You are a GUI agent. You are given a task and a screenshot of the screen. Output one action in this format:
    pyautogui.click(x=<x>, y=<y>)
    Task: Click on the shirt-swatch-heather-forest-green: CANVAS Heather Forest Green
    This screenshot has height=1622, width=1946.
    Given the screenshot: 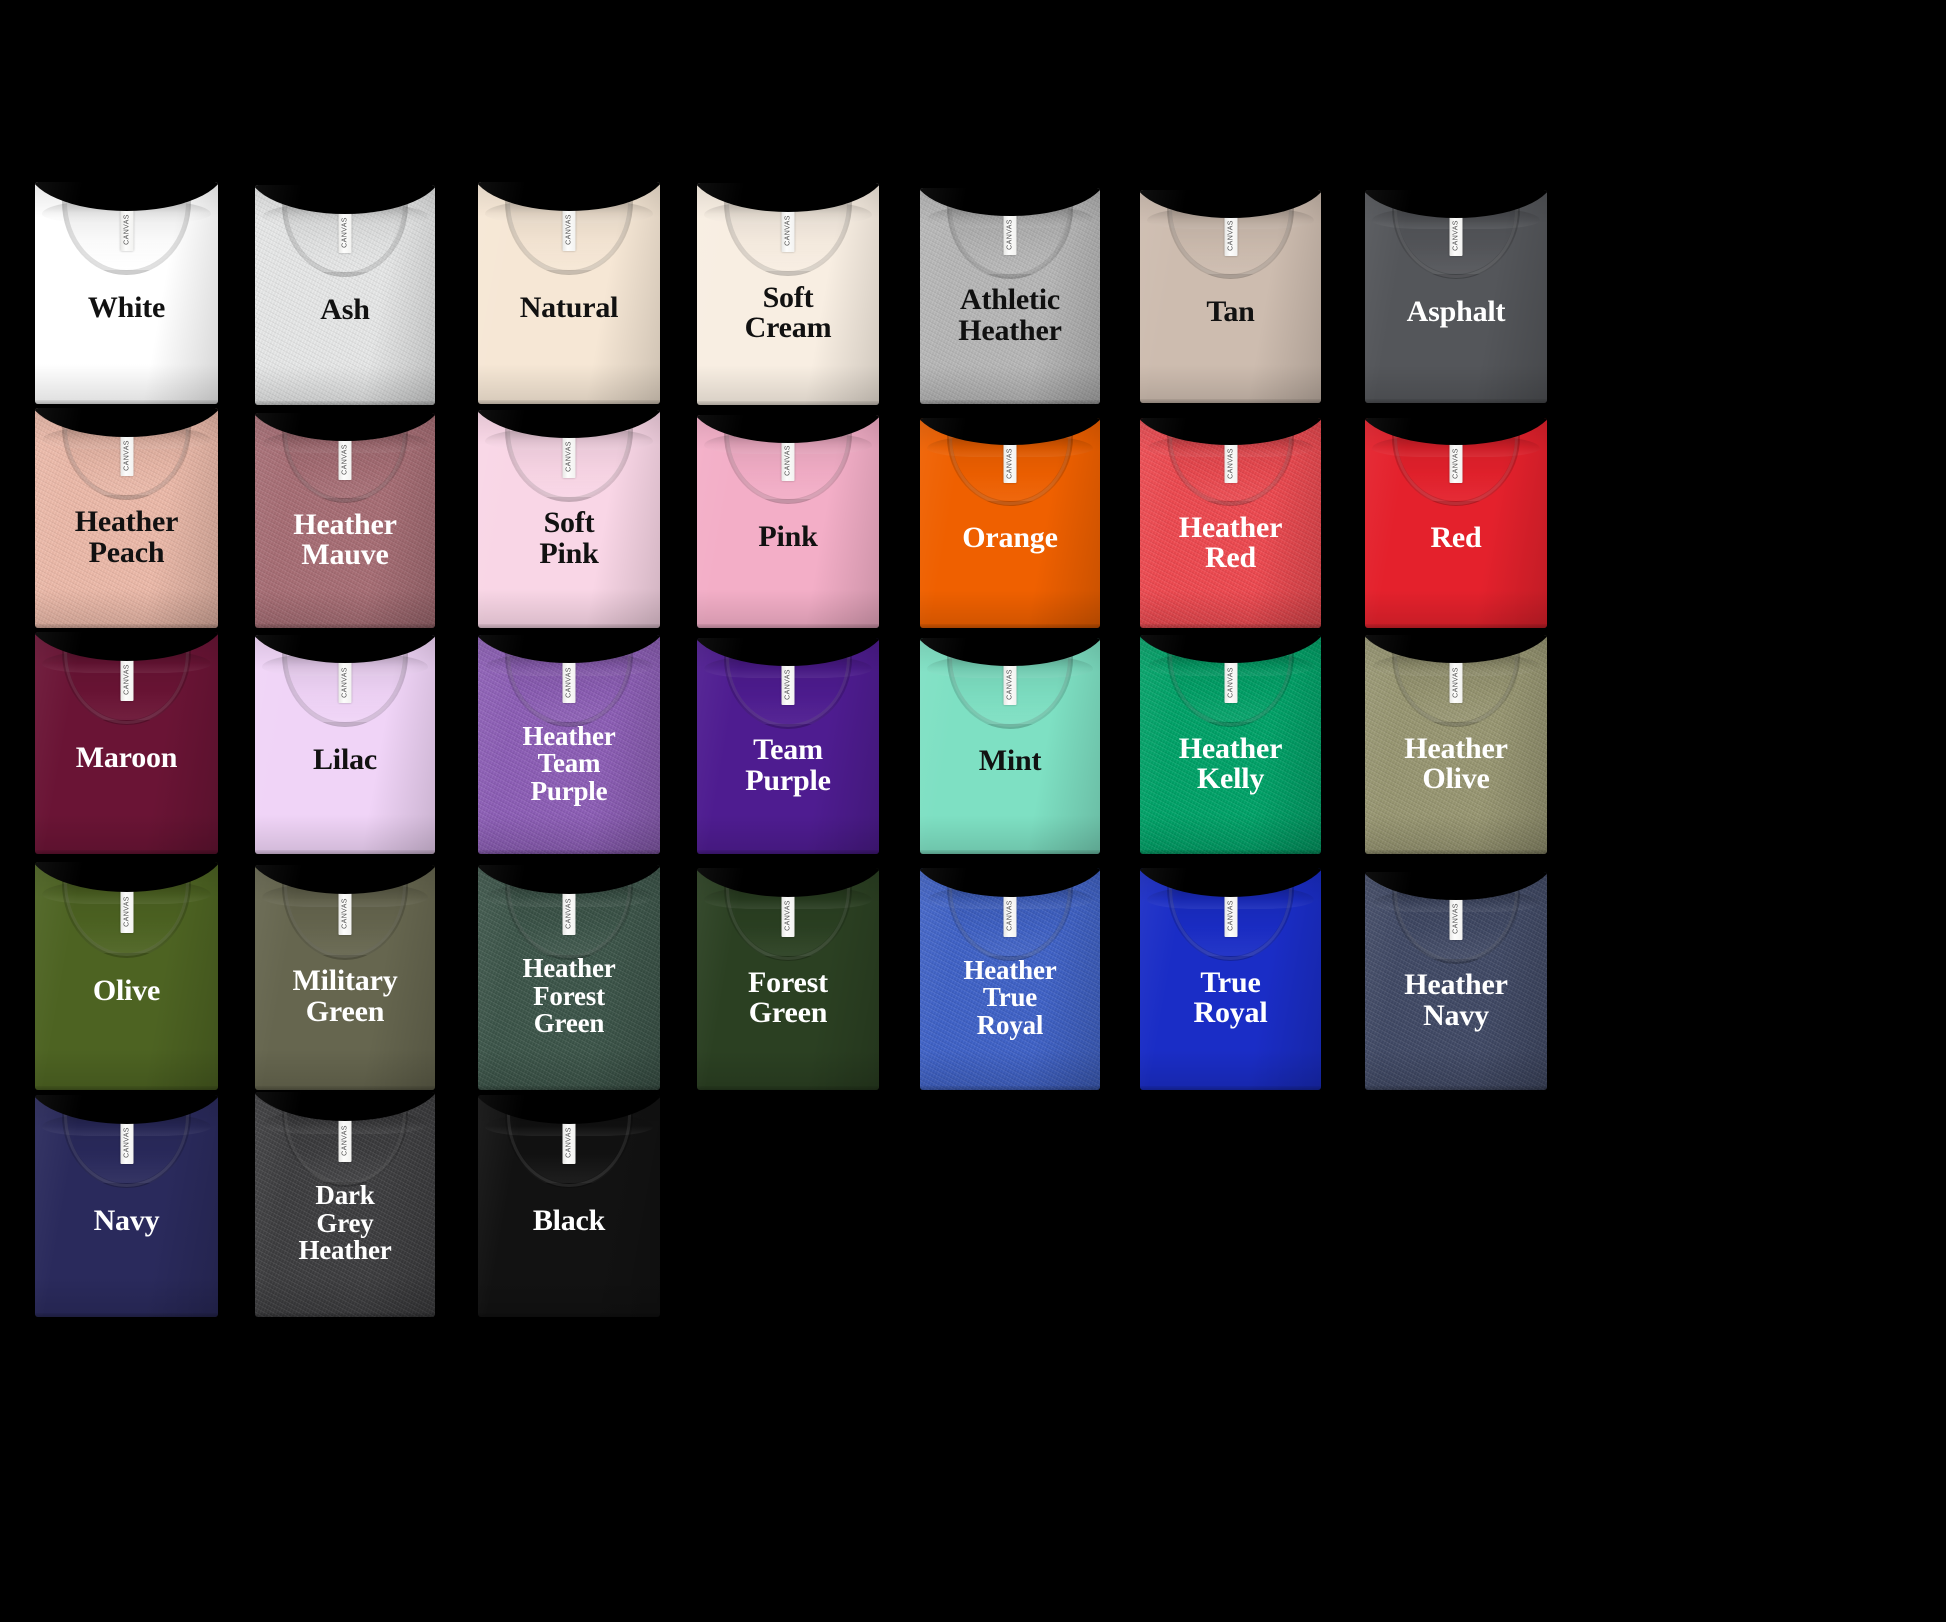 What is the action you would take?
    pyautogui.click(x=569, y=977)
    